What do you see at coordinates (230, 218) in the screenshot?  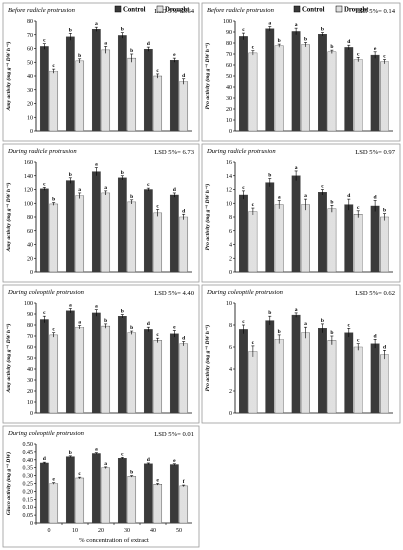 I see `y-tick-label: 8` at bounding box center [230, 218].